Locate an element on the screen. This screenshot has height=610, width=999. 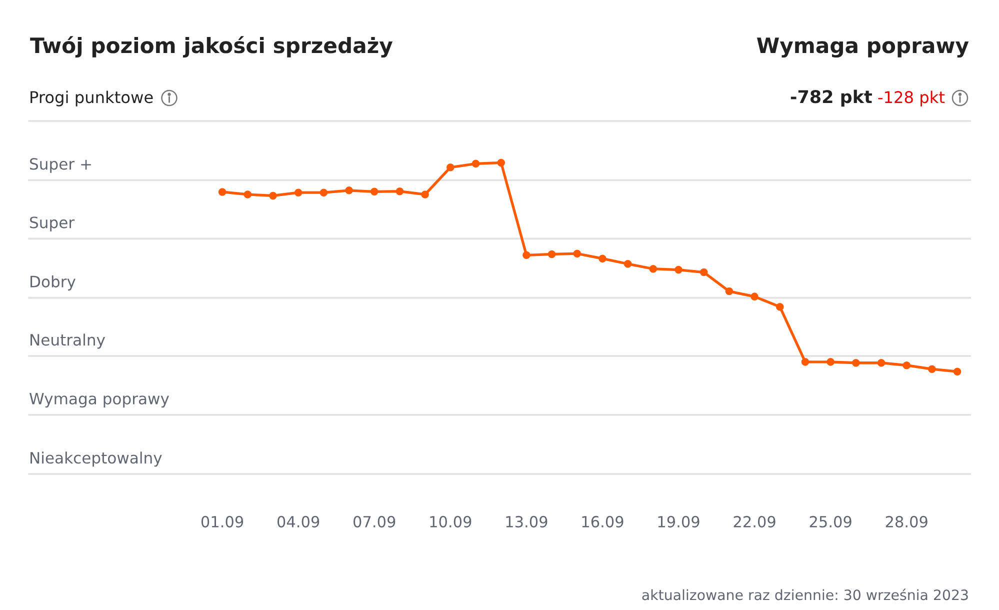
x-tick-label: 25.09 is located at coordinates (831, 522).